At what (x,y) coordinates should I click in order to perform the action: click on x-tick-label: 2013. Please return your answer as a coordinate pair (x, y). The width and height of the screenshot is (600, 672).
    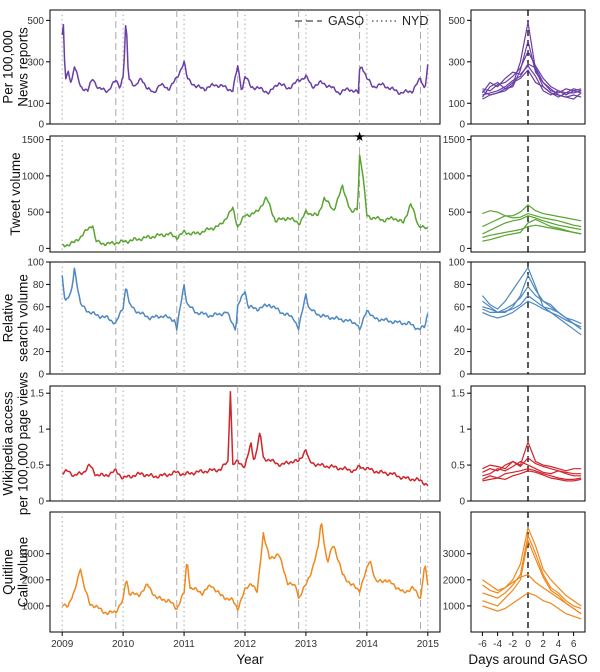
    Looking at the image, I should click on (306, 644).